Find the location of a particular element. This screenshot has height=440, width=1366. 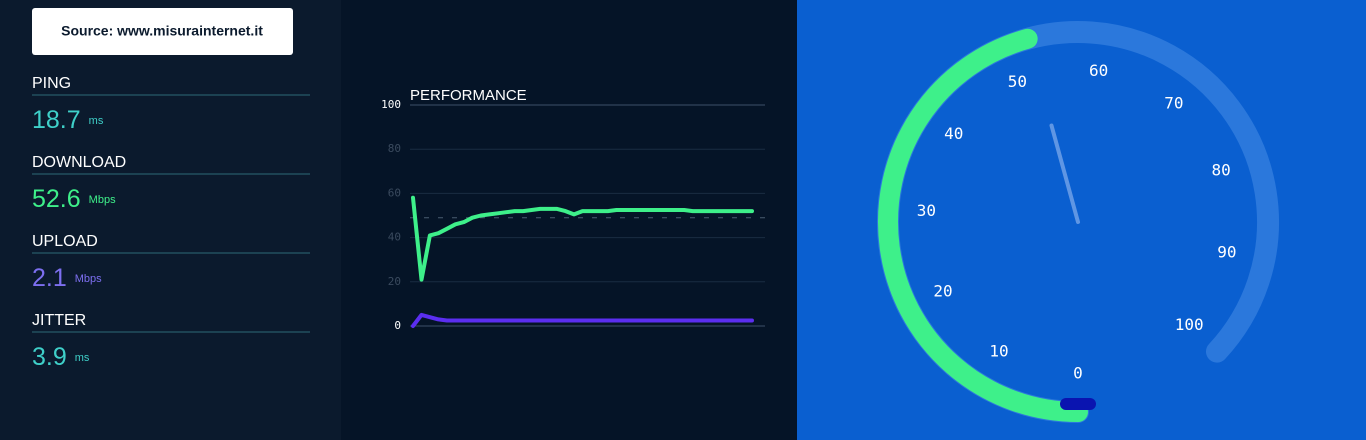

gauge-tick-label: 40 is located at coordinates (953, 133).